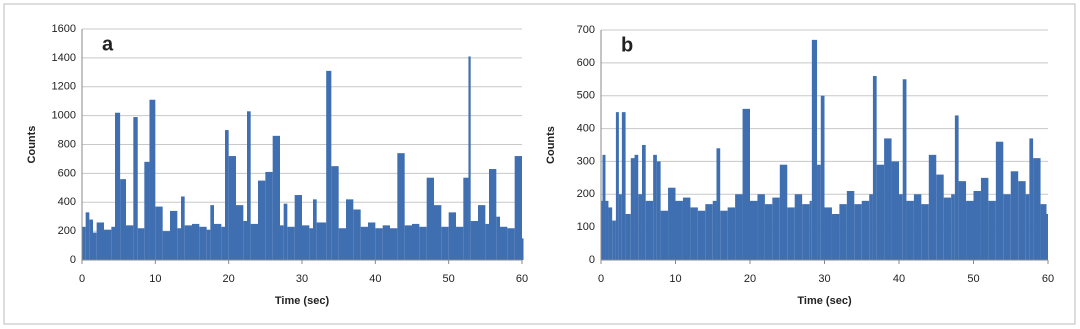 The height and width of the screenshot is (329, 1080). I want to click on x-axis-title: Time (sec), so click(824, 301).